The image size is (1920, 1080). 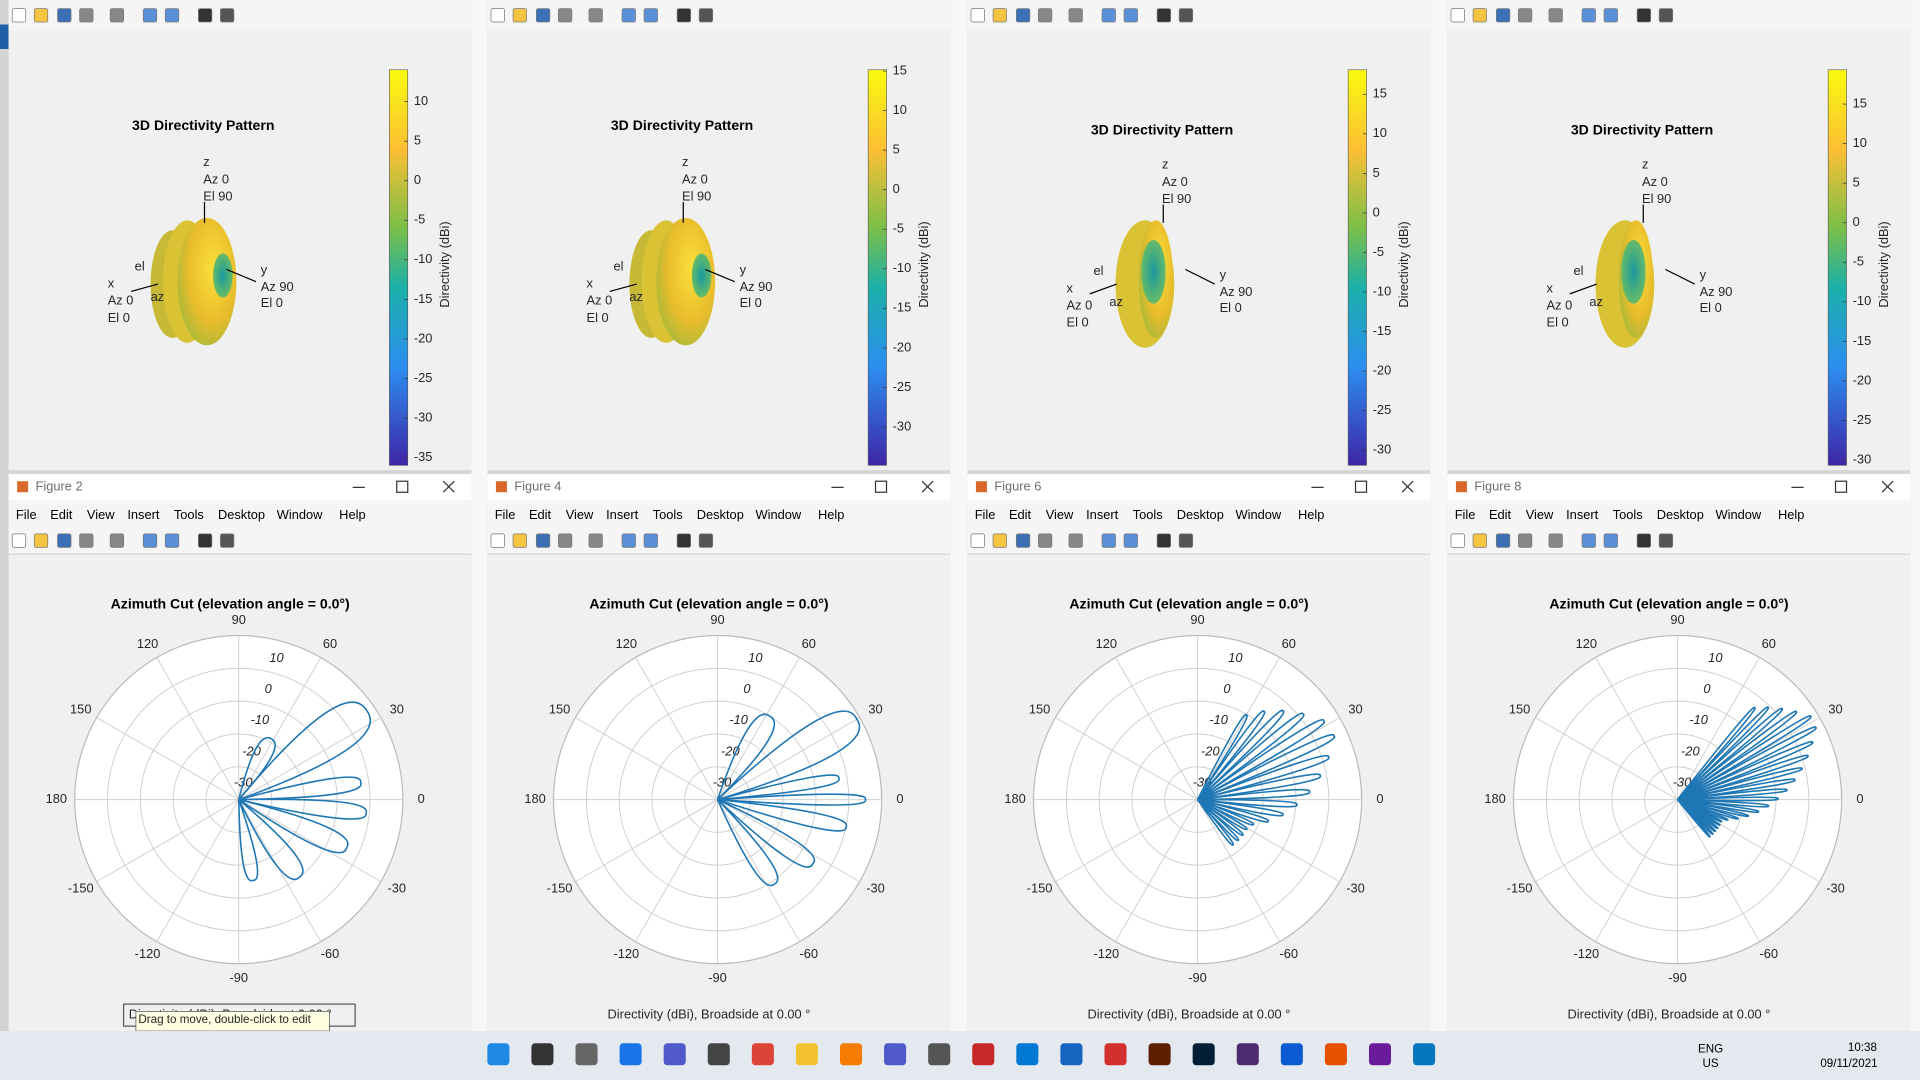 What do you see at coordinates (1711, 1063) in the screenshot?
I see `region: US` at bounding box center [1711, 1063].